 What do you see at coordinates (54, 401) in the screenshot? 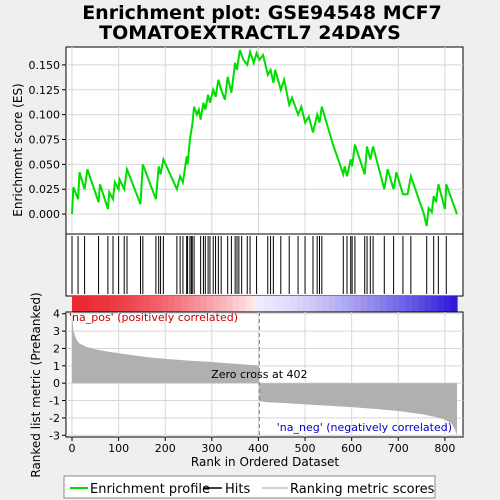
I see `rank-ytick-label: -1` at bounding box center [54, 401].